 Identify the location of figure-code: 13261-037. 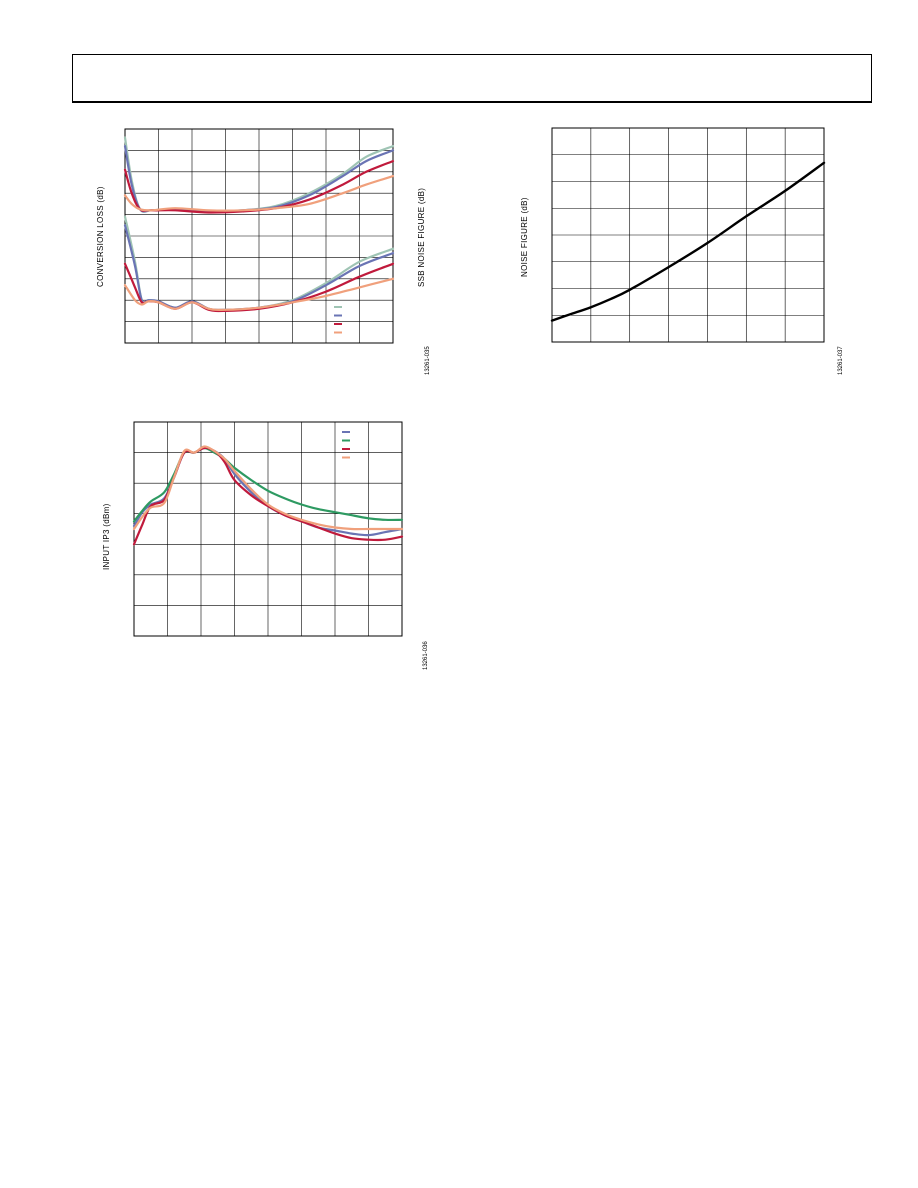
(841, 360).